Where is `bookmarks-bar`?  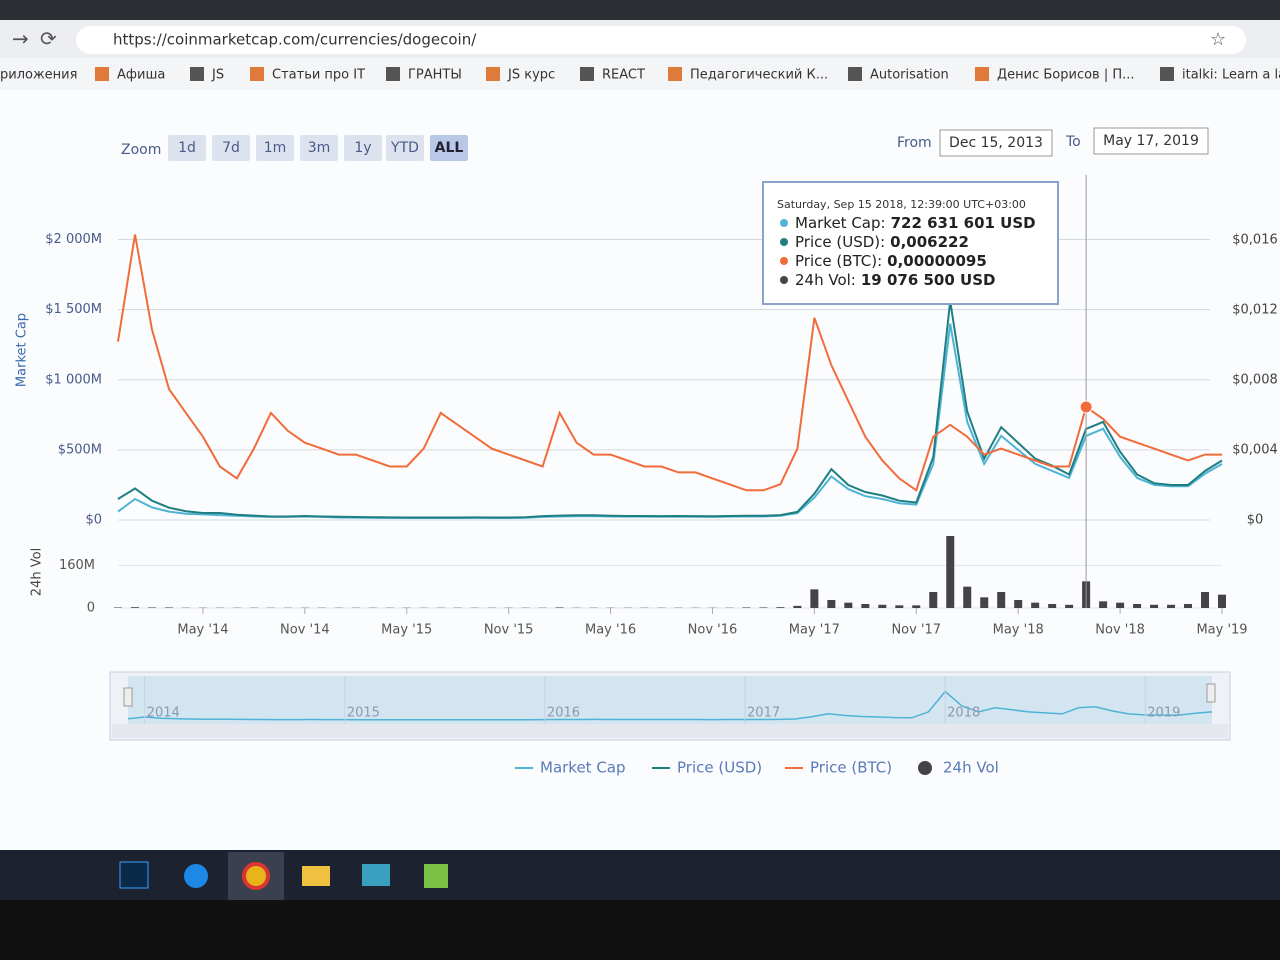
bookmarks-bar is located at coordinates (640, 74).